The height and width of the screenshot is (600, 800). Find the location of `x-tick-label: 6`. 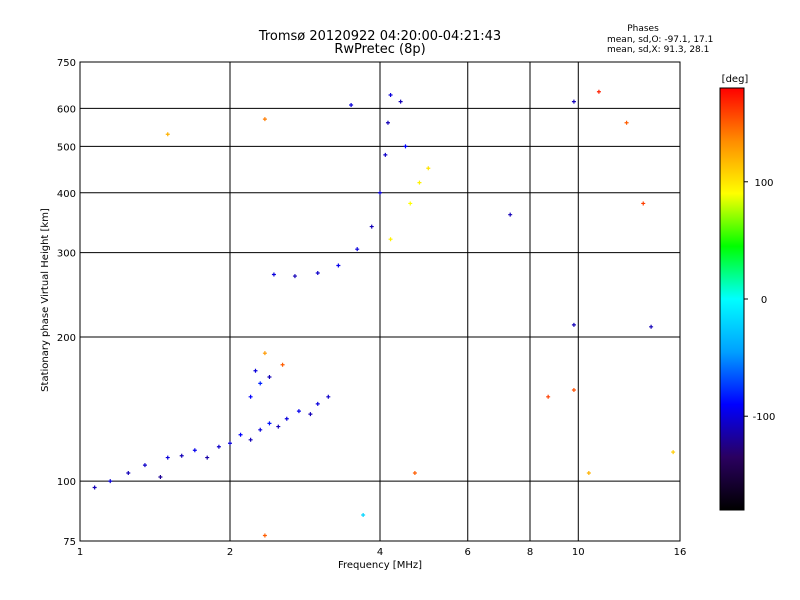

x-tick-label: 6 is located at coordinates (468, 552).